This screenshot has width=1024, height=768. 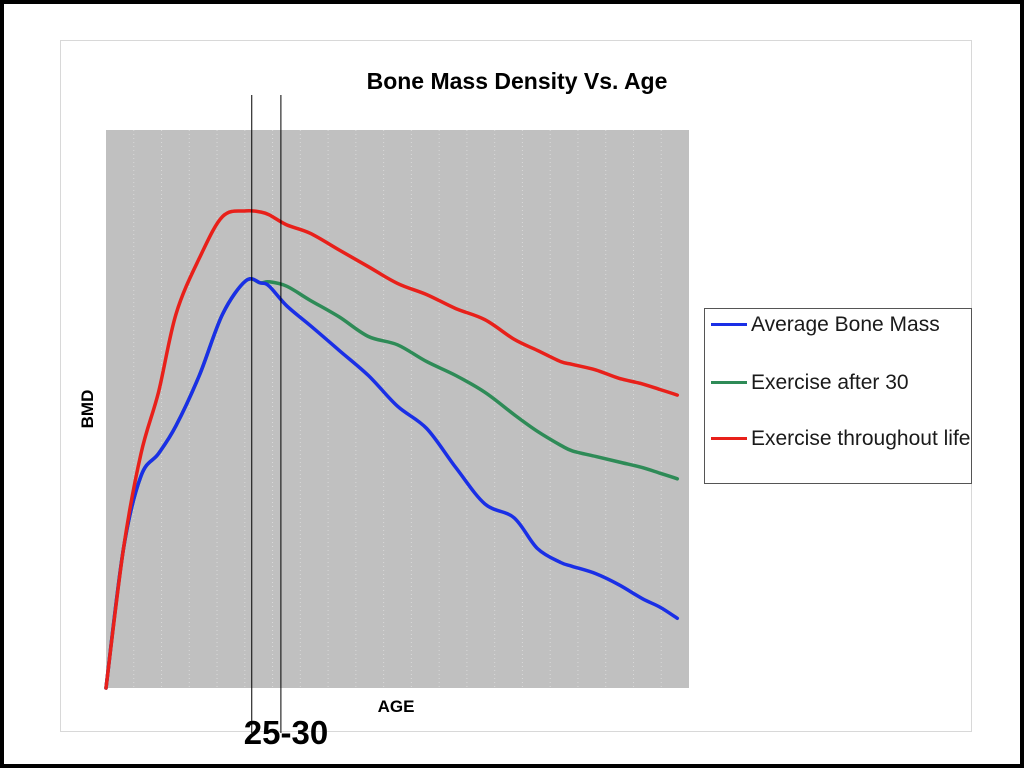 What do you see at coordinates (517, 81) in the screenshot?
I see `chart-title: Bone Mass Density Vs. Age` at bounding box center [517, 81].